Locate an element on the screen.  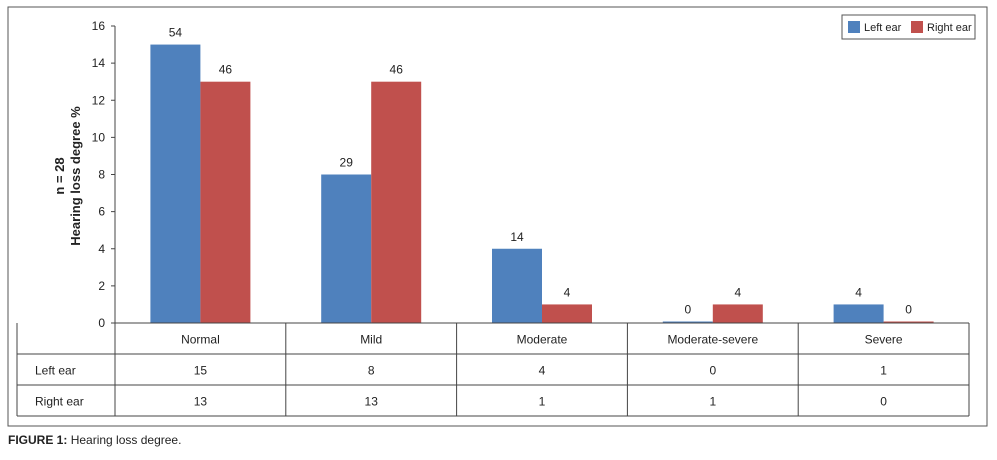
table-cell: 8 is located at coordinates (371, 371).